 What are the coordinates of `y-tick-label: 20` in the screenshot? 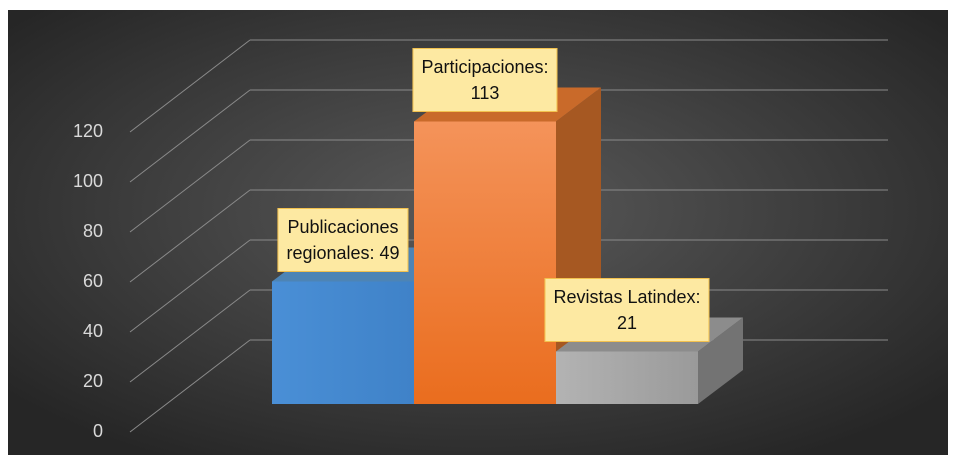 It's located at (93, 381).